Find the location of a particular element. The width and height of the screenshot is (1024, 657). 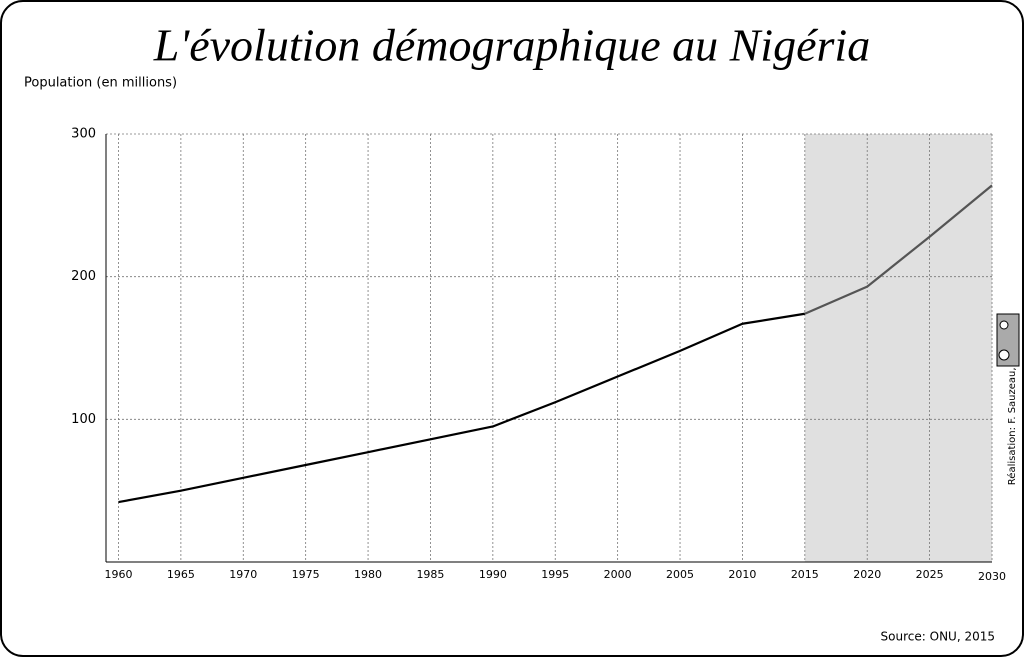

x-tick-label: 1990 is located at coordinates (493, 574).